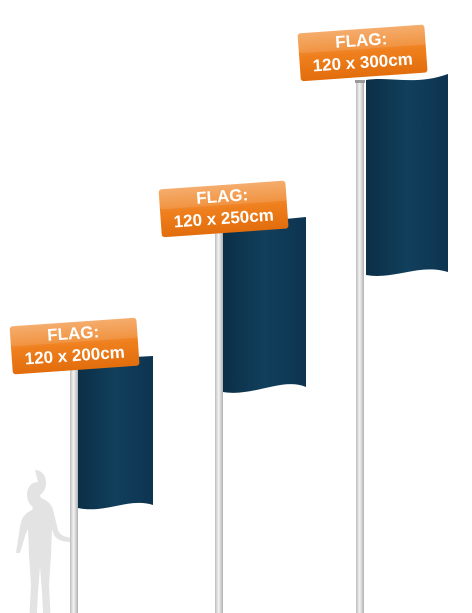 The image size is (472, 613). What do you see at coordinates (360, 81) in the screenshot?
I see `pole-cap` at bounding box center [360, 81].